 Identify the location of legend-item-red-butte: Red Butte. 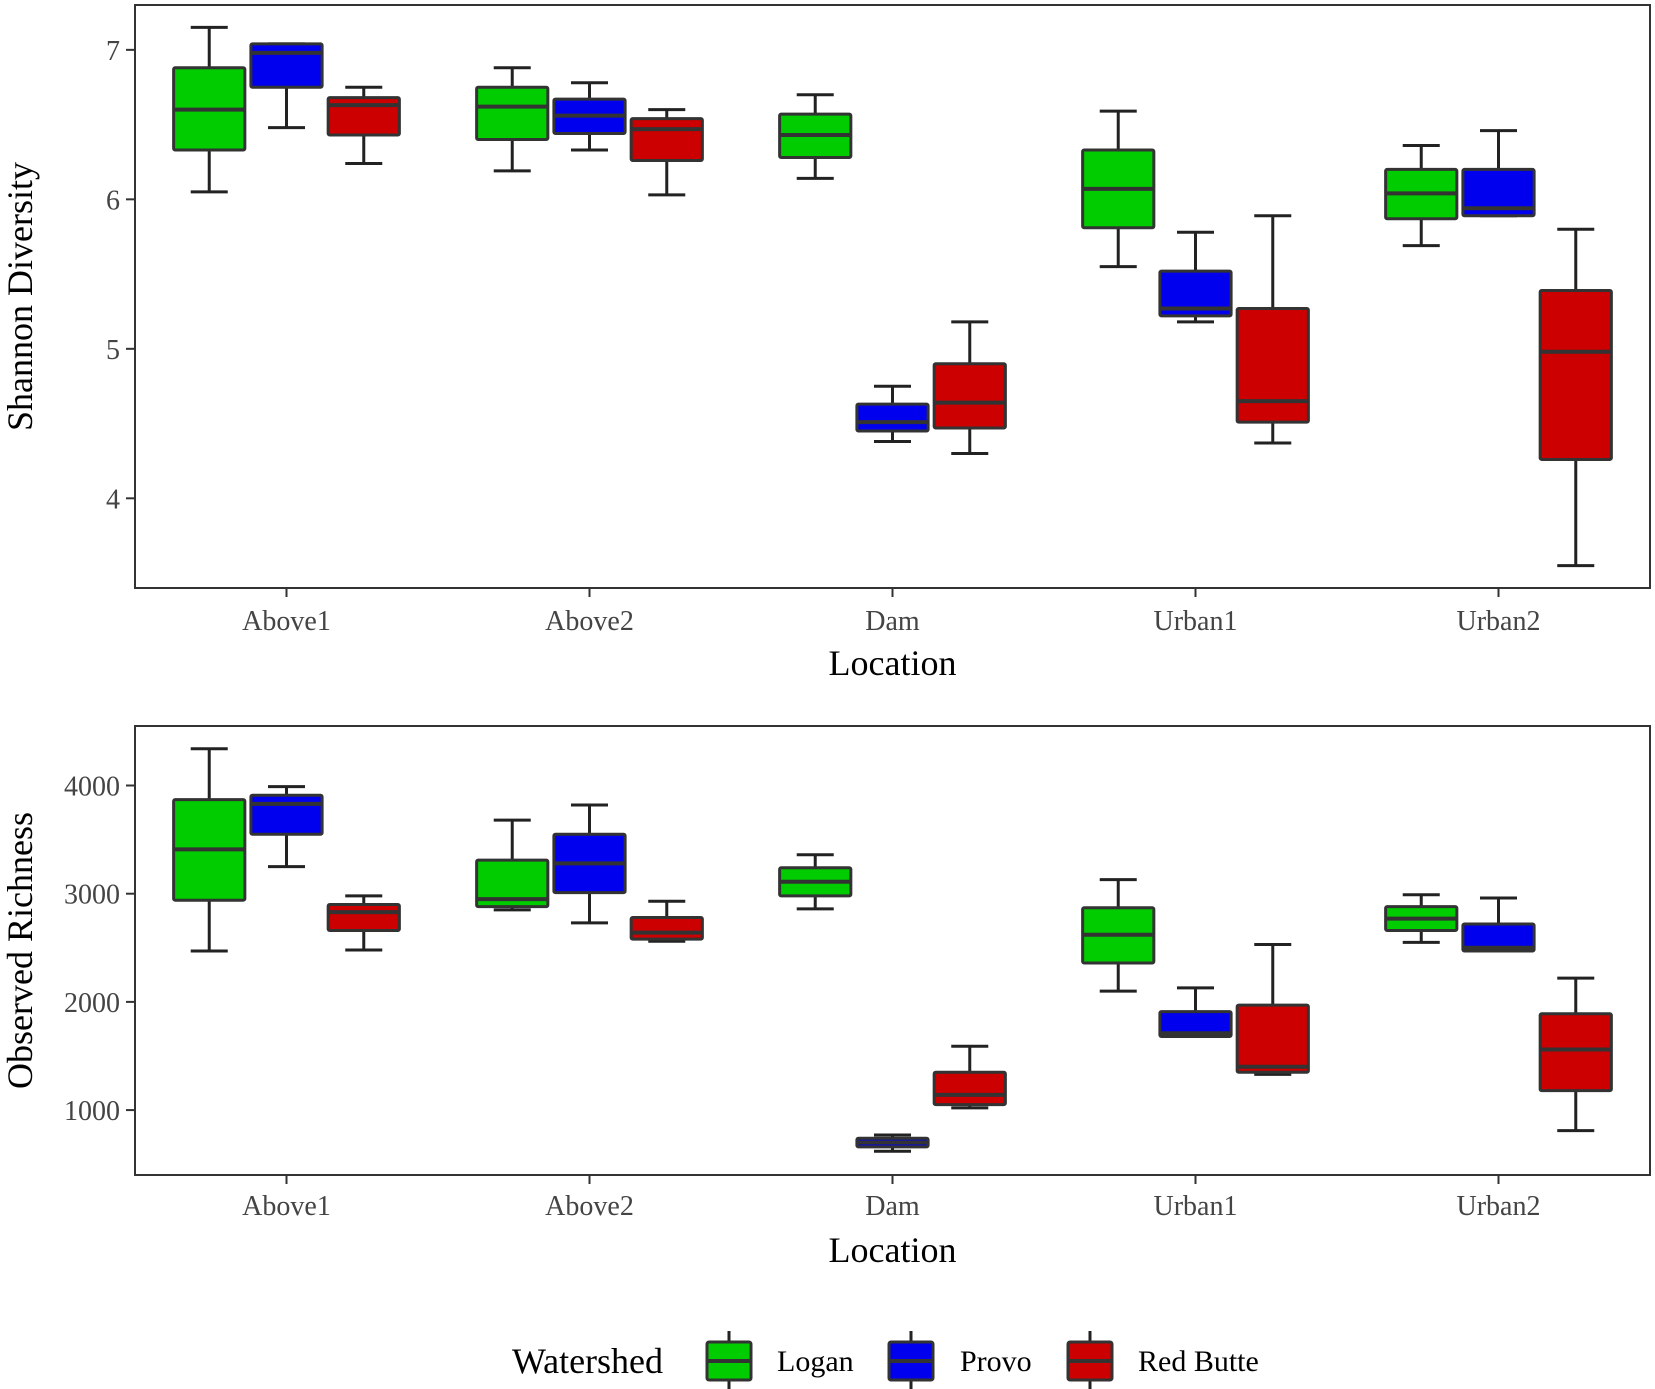
(1162, 1360).